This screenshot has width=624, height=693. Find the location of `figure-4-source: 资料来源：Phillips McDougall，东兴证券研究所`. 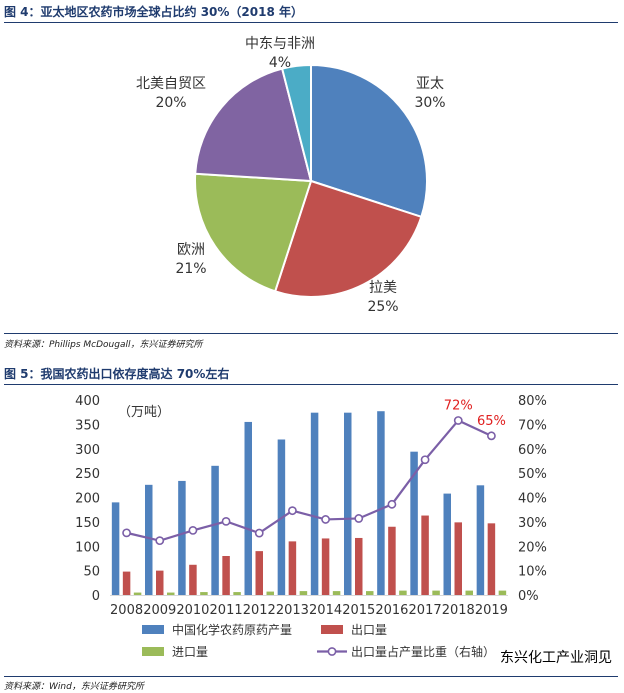

figure-4-source: 资料来源：Phillips McDougall，东兴证券研究所 is located at coordinates (103, 345).